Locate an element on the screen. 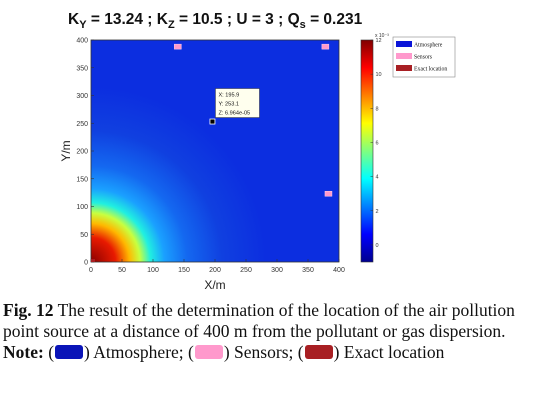 This screenshot has height=416, width=539. colorbar-tick-label: 8 is located at coordinates (377, 109).